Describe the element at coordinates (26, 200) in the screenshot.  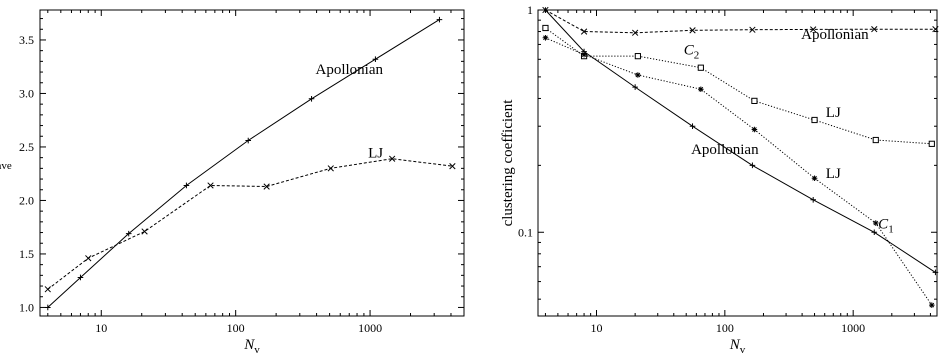
I see `y-tick-label: 2.0` at that location.